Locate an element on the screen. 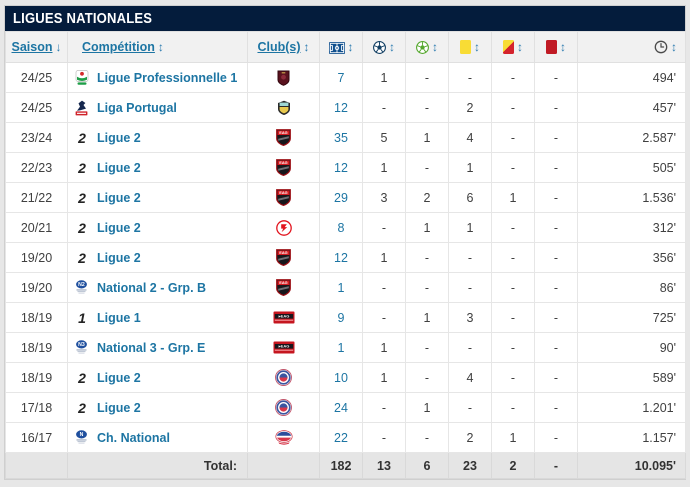  competition-link: Ligue 1 is located at coordinates (119, 317).